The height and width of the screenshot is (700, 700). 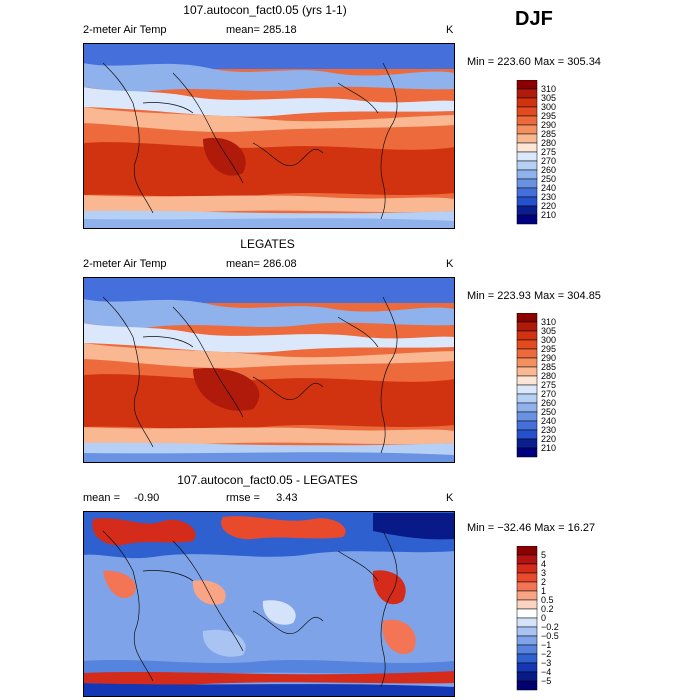 I want to click on colorbar-tick-label: −1, so click(x=546, y=645).